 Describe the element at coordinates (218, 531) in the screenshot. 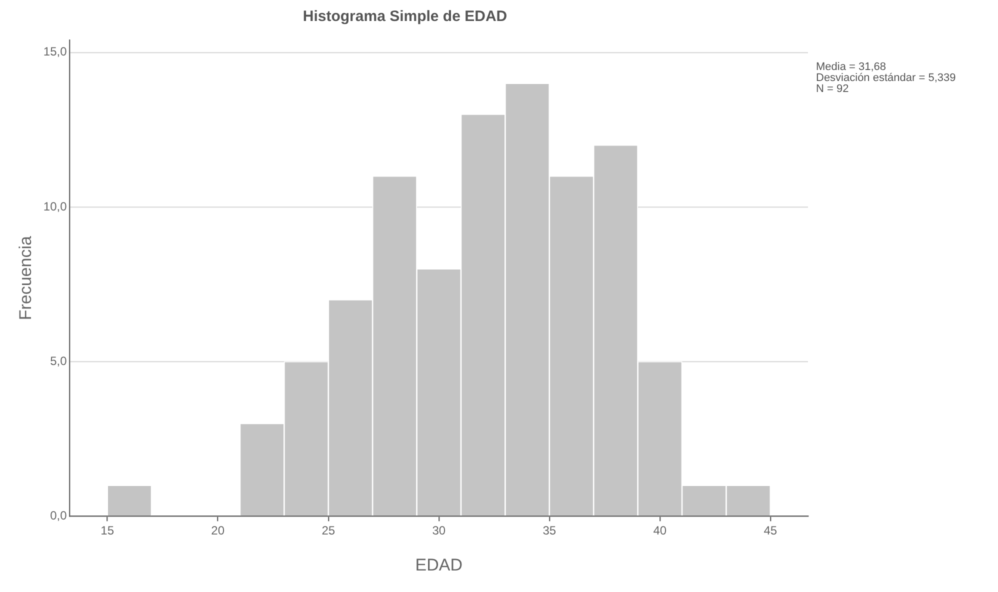

I see `x-tick-label: 20` at that location.